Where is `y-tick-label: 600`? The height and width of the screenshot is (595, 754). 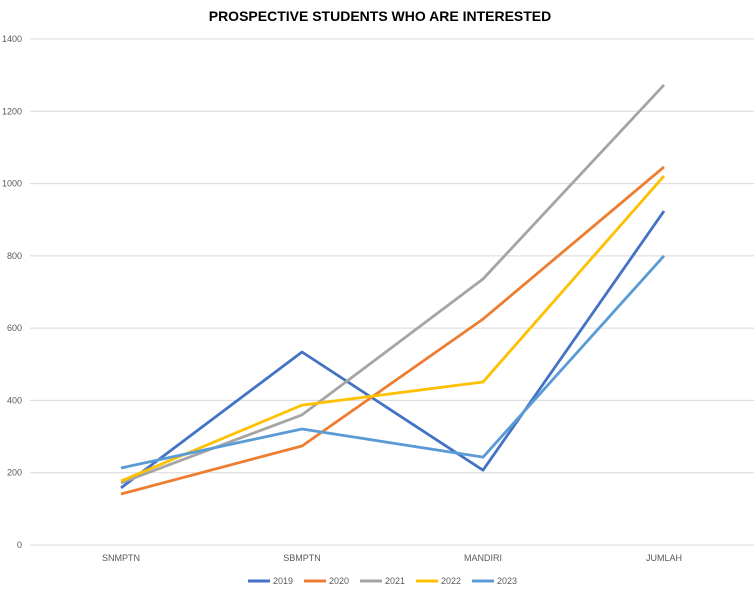 y-tick-label: 600 is located at coordinates (14, 328).